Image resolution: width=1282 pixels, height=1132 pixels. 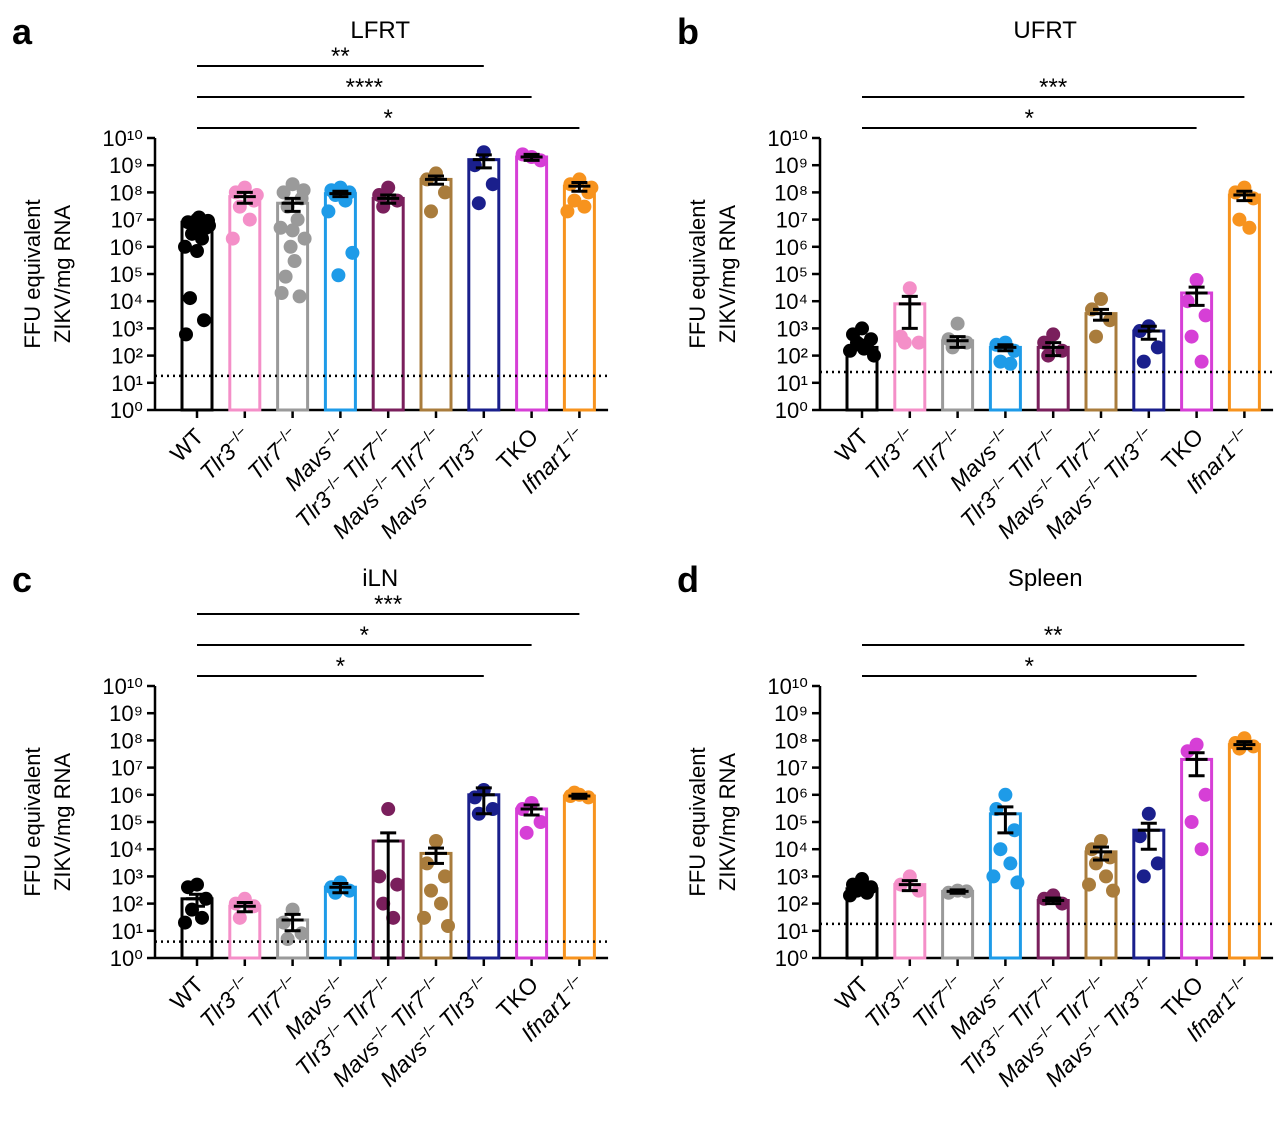 I want to click on chart-title: Spleen, so click(x=1045, y=578).